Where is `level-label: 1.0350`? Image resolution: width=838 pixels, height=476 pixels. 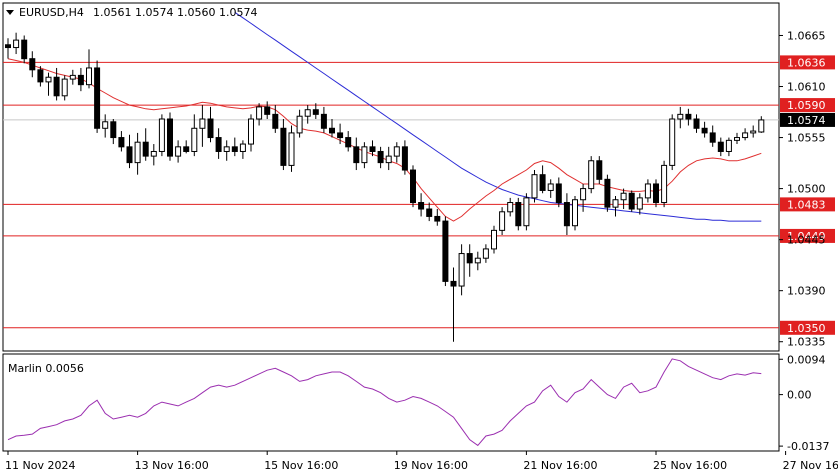 level-label: 1.0350 is located at coordinates (806, 328).